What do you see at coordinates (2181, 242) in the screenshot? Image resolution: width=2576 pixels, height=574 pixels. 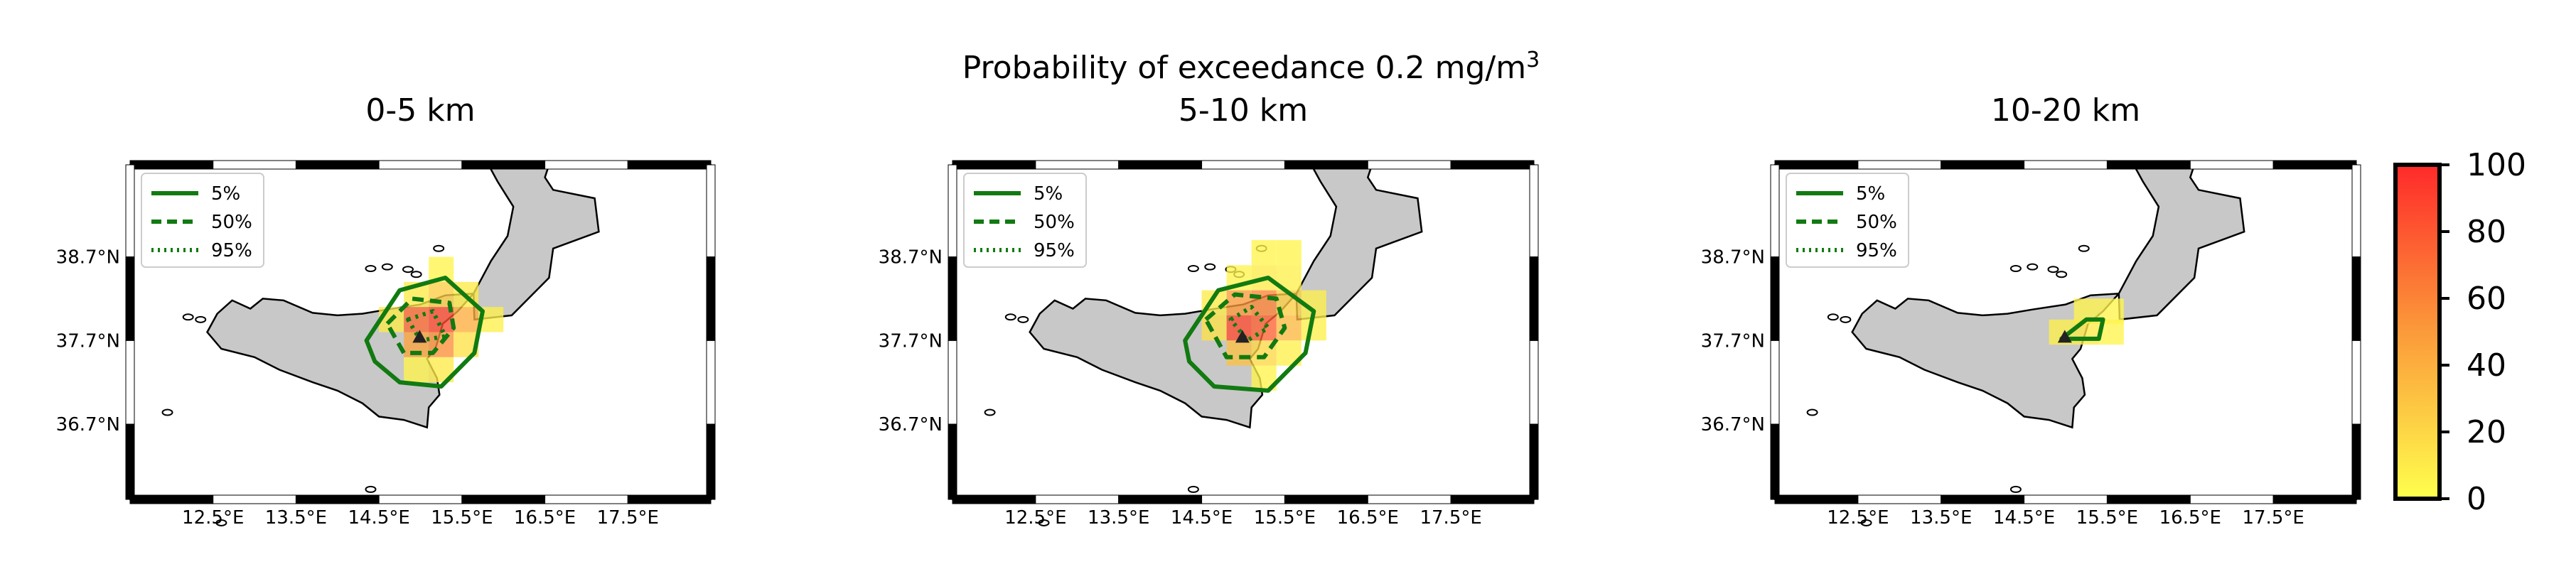 I see `calabria-landmass` at bounding box center [2181, 242].